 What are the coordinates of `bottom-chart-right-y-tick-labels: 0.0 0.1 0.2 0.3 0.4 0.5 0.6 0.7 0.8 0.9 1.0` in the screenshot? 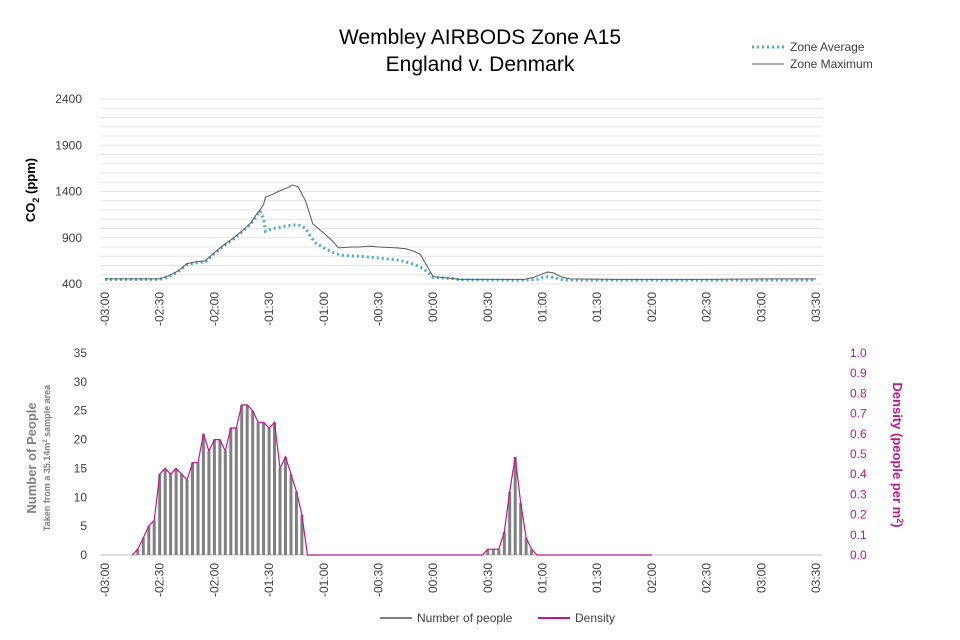 It's located at (858, 454).